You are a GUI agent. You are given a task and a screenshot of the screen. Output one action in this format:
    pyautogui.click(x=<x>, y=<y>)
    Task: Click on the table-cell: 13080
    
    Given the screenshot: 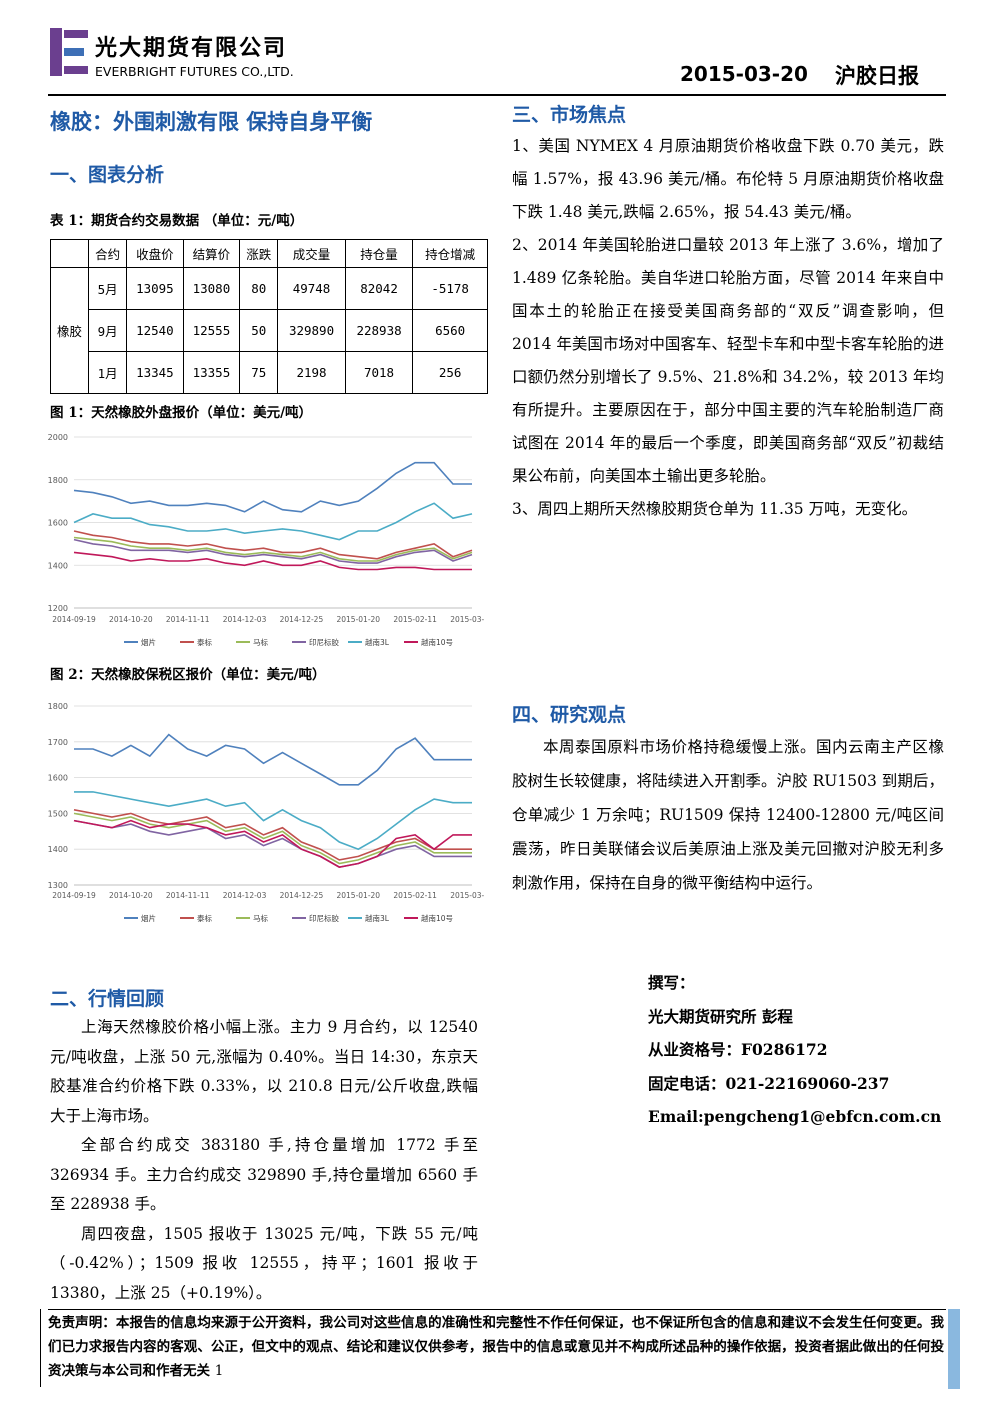 What is the action you would take?
    pyautogui.click(x=211, y=288)
    